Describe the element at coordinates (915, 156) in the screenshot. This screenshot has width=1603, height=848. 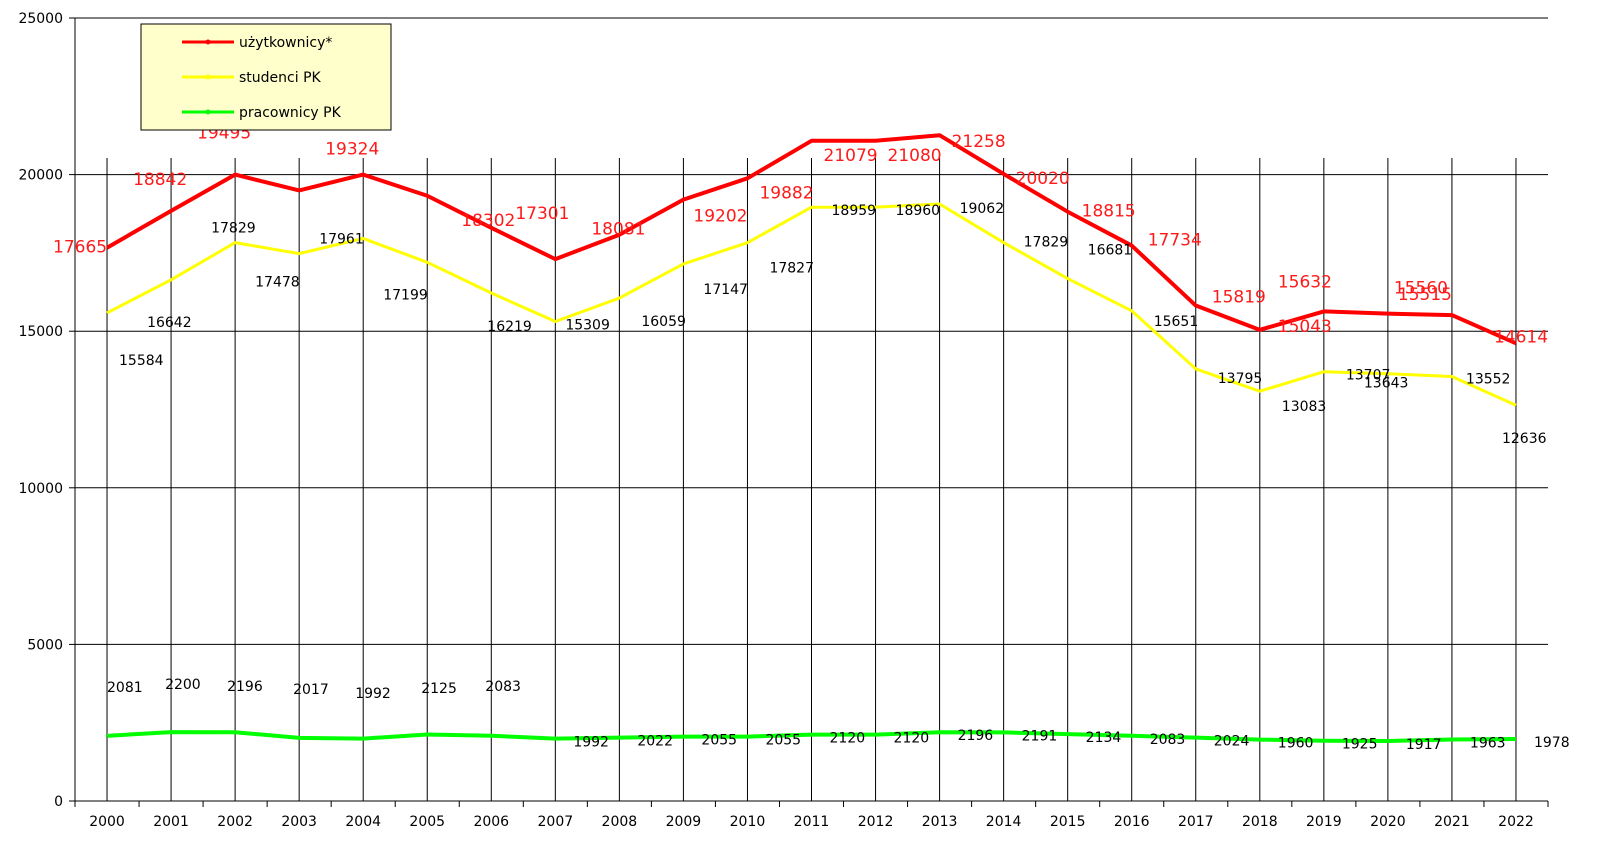
I see `label-users-2012: 21080` at that location.